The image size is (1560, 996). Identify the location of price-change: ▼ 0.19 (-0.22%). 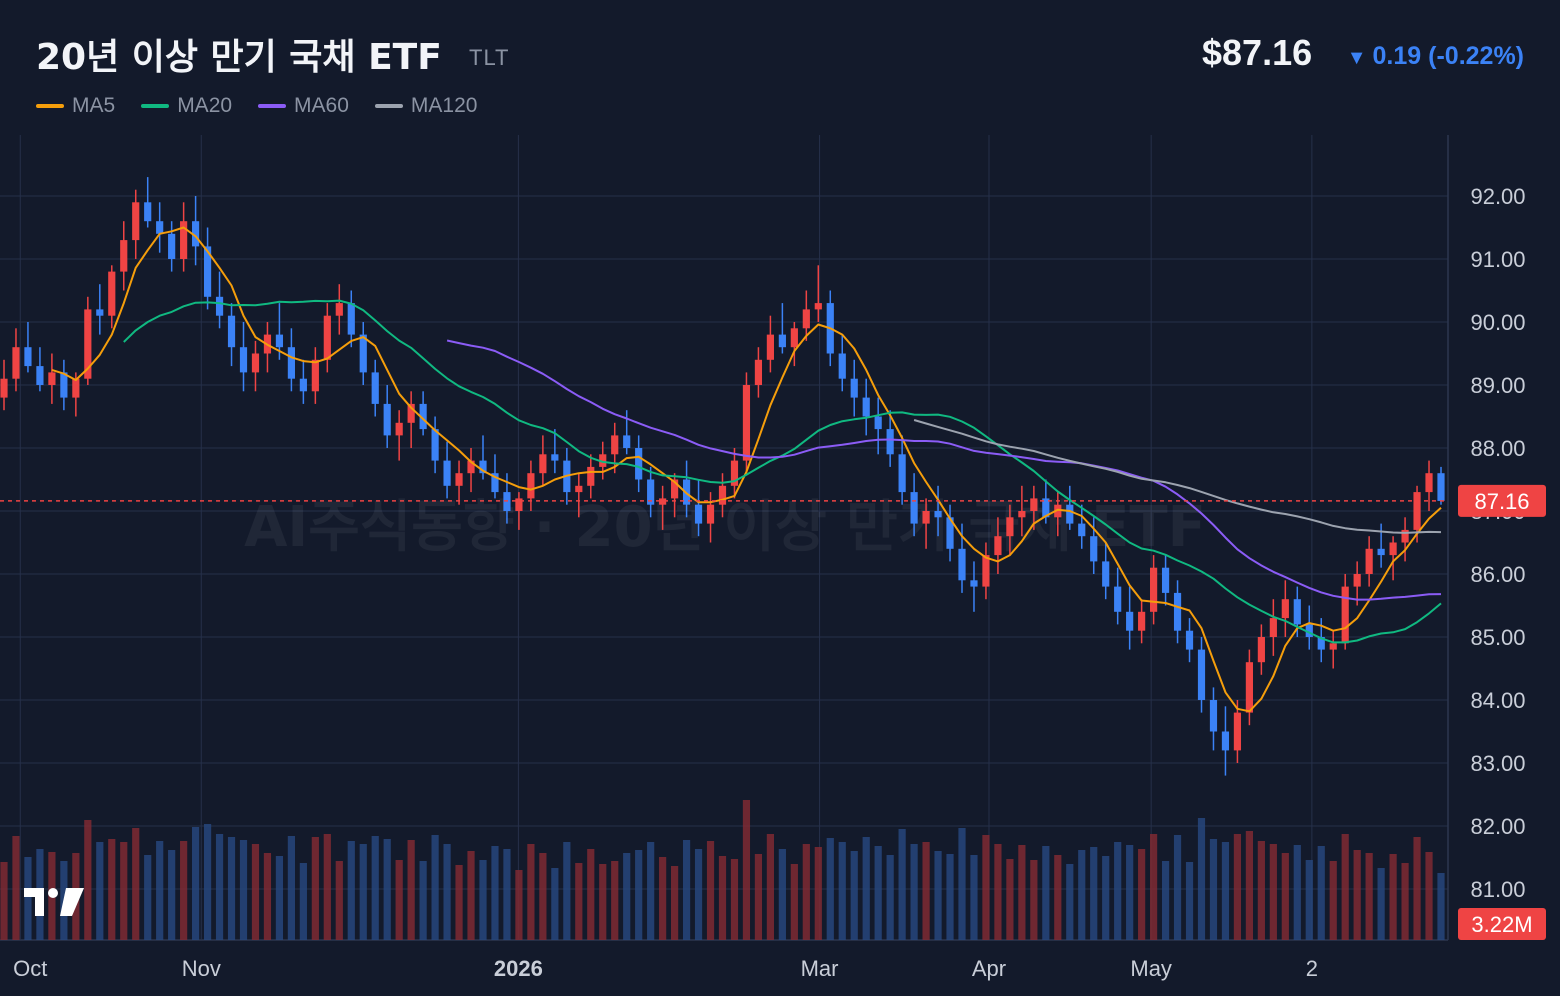
(1435, 56).